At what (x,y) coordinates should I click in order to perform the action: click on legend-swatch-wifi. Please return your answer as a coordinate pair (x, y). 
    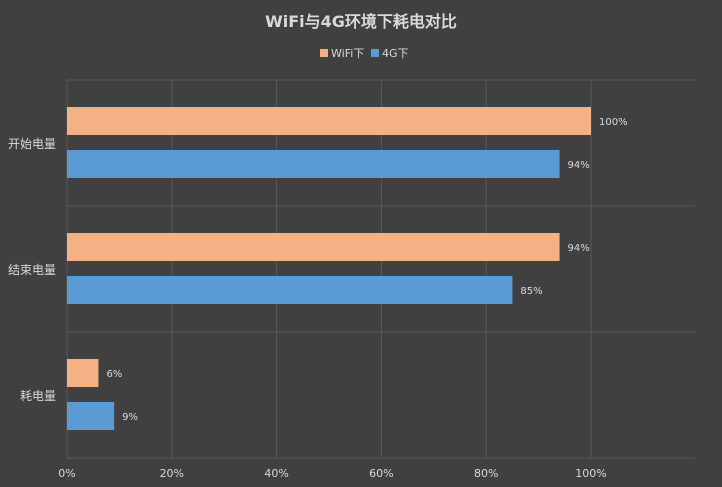
    Looking at the image, I should click on (324, 53).